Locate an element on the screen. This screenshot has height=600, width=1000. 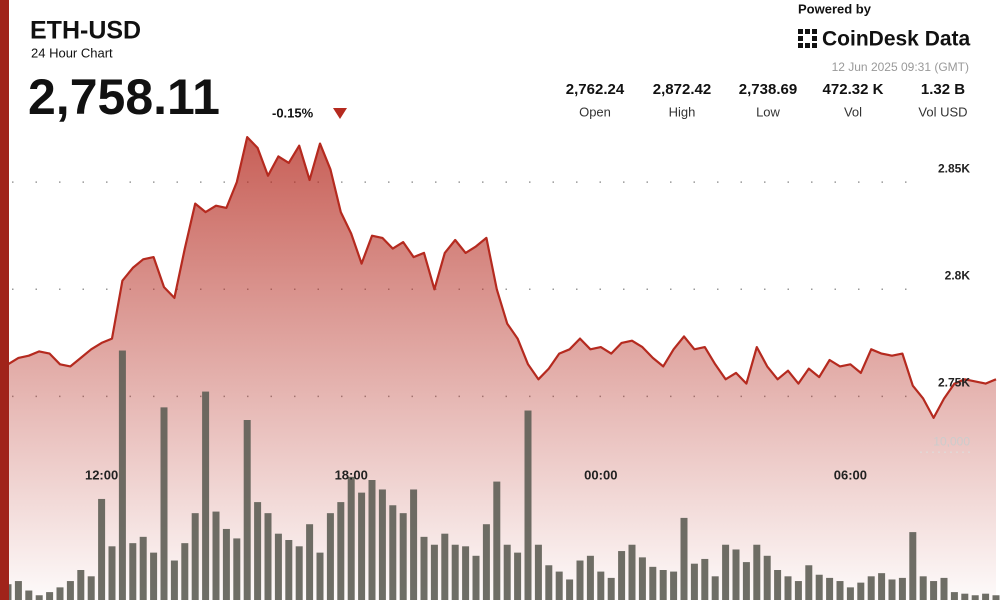
stat-label: Vol is located at coordinates (853, 111).